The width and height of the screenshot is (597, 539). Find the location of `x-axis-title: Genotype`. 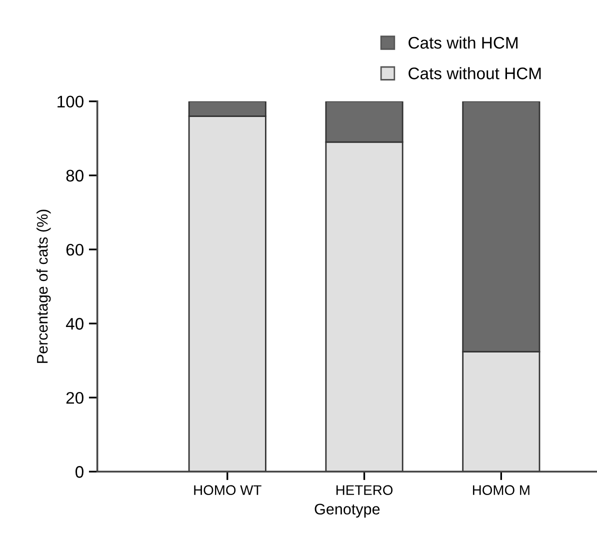

x-axis-title: Genotype is located at coordinates (347, 511).